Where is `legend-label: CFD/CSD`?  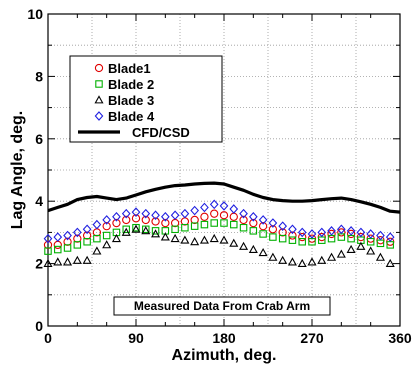
legend-label: CFD/CSD is located at coordinates (161, 132).